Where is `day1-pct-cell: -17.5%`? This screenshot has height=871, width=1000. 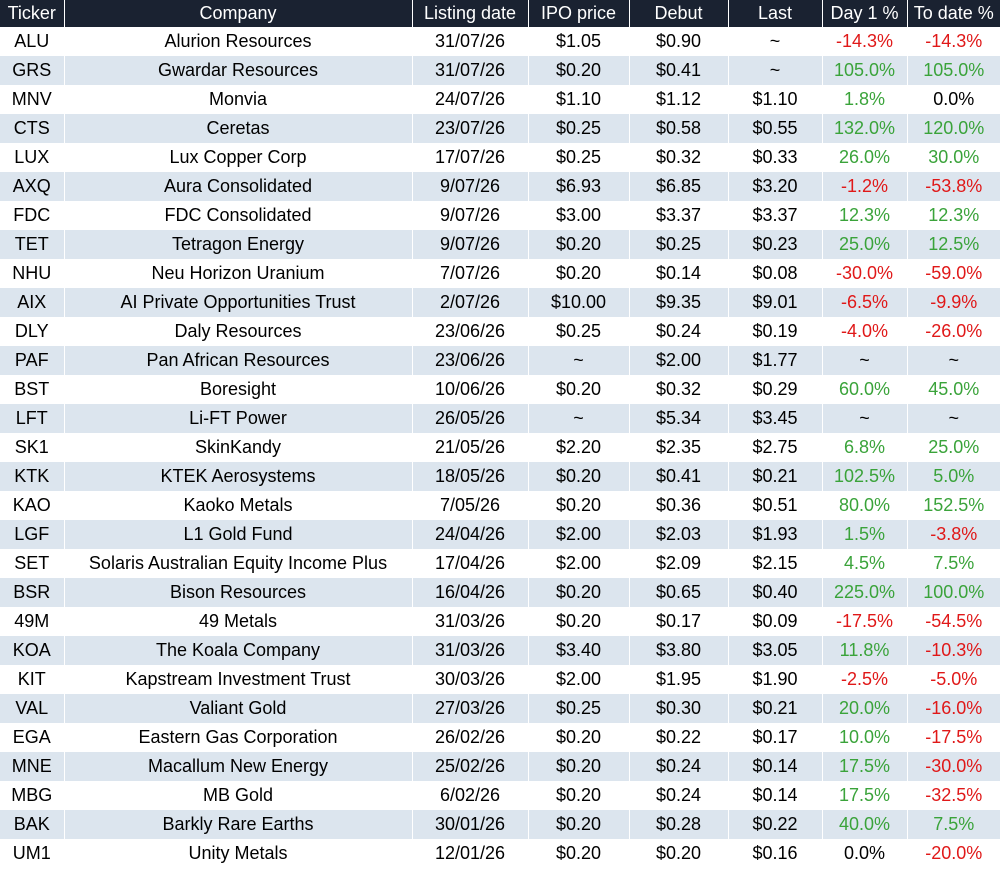
day1-pct-cell: -17.5% is located at coordinates (865, 621).